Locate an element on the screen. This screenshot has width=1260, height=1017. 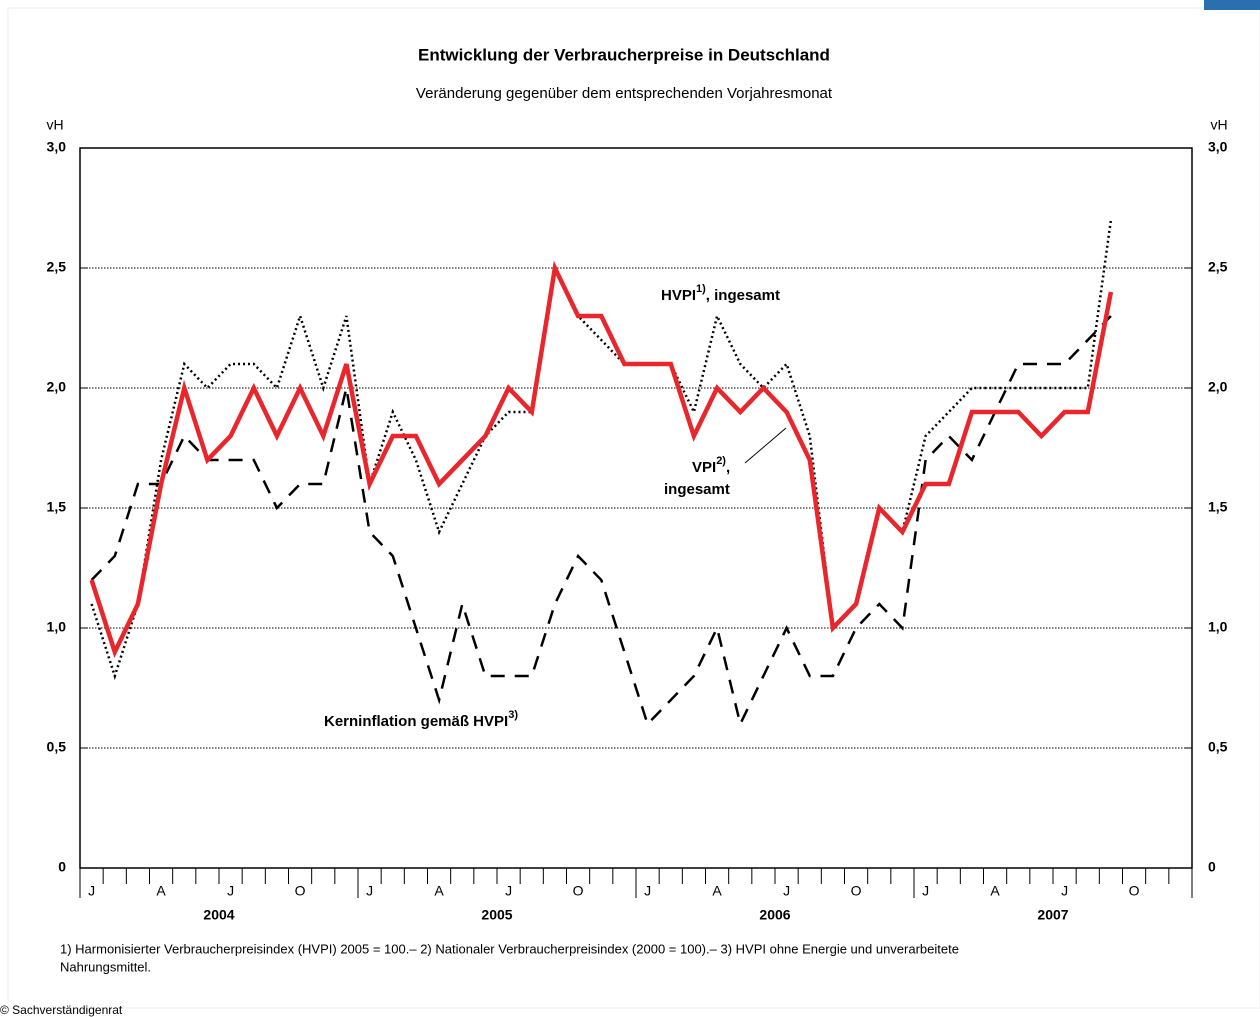
y-axis-label: vH is located at coordinates (54, 125).